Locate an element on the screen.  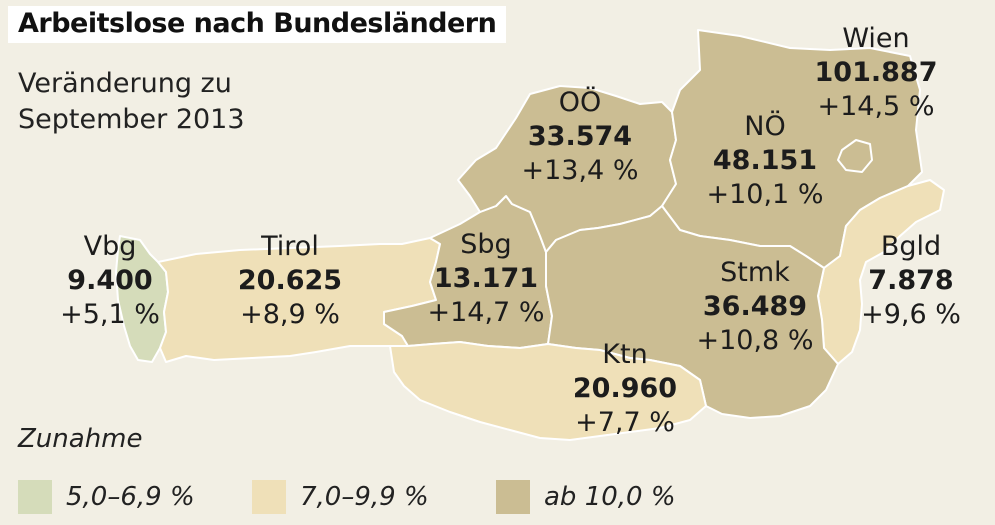
region-shape-wien is located at coordinates (855, 156).